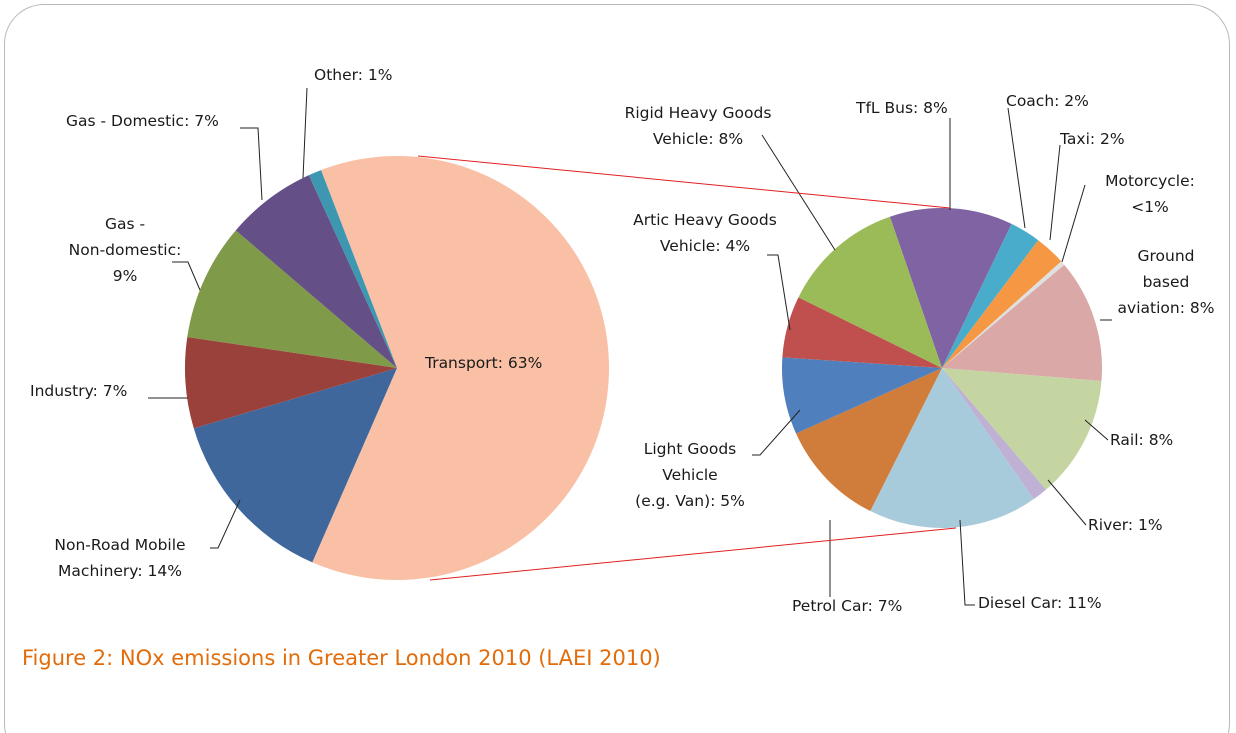 This screenshot has height=733, width=1236. What do you see at coordinates (1047, 101) in the screenshot?
I see `data-label: Coach: 2%` at bounding box center [1047, 101].